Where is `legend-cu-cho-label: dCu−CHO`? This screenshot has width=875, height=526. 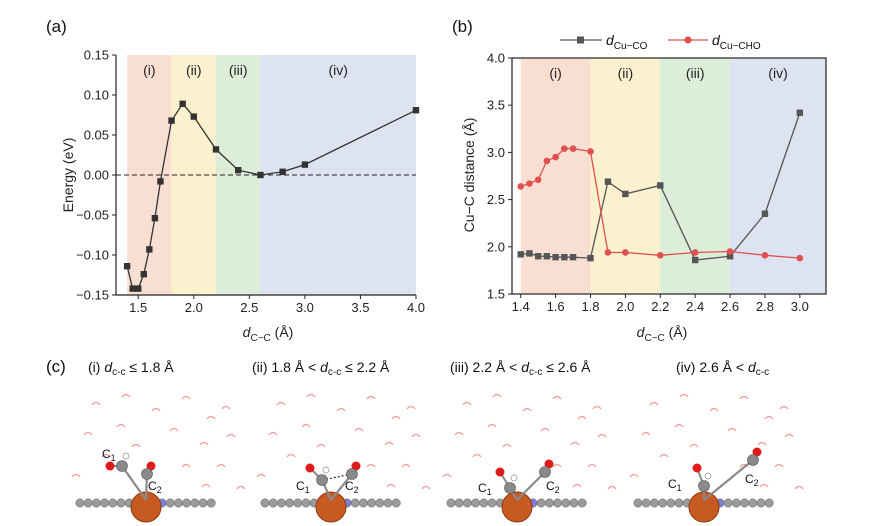
legend-cu-cho-label: dCu−CHO is located at coordinates (736, 42).